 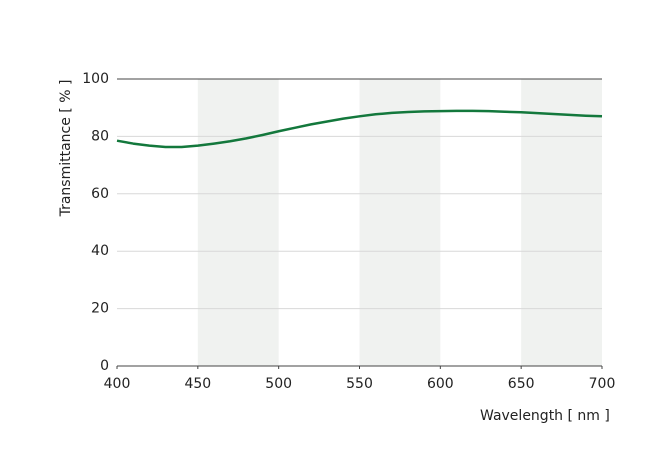 What do you see at coordinates (521, 384) in the screenshot?
I see `x-tick-label: 650` at bounding box center [521, 384].